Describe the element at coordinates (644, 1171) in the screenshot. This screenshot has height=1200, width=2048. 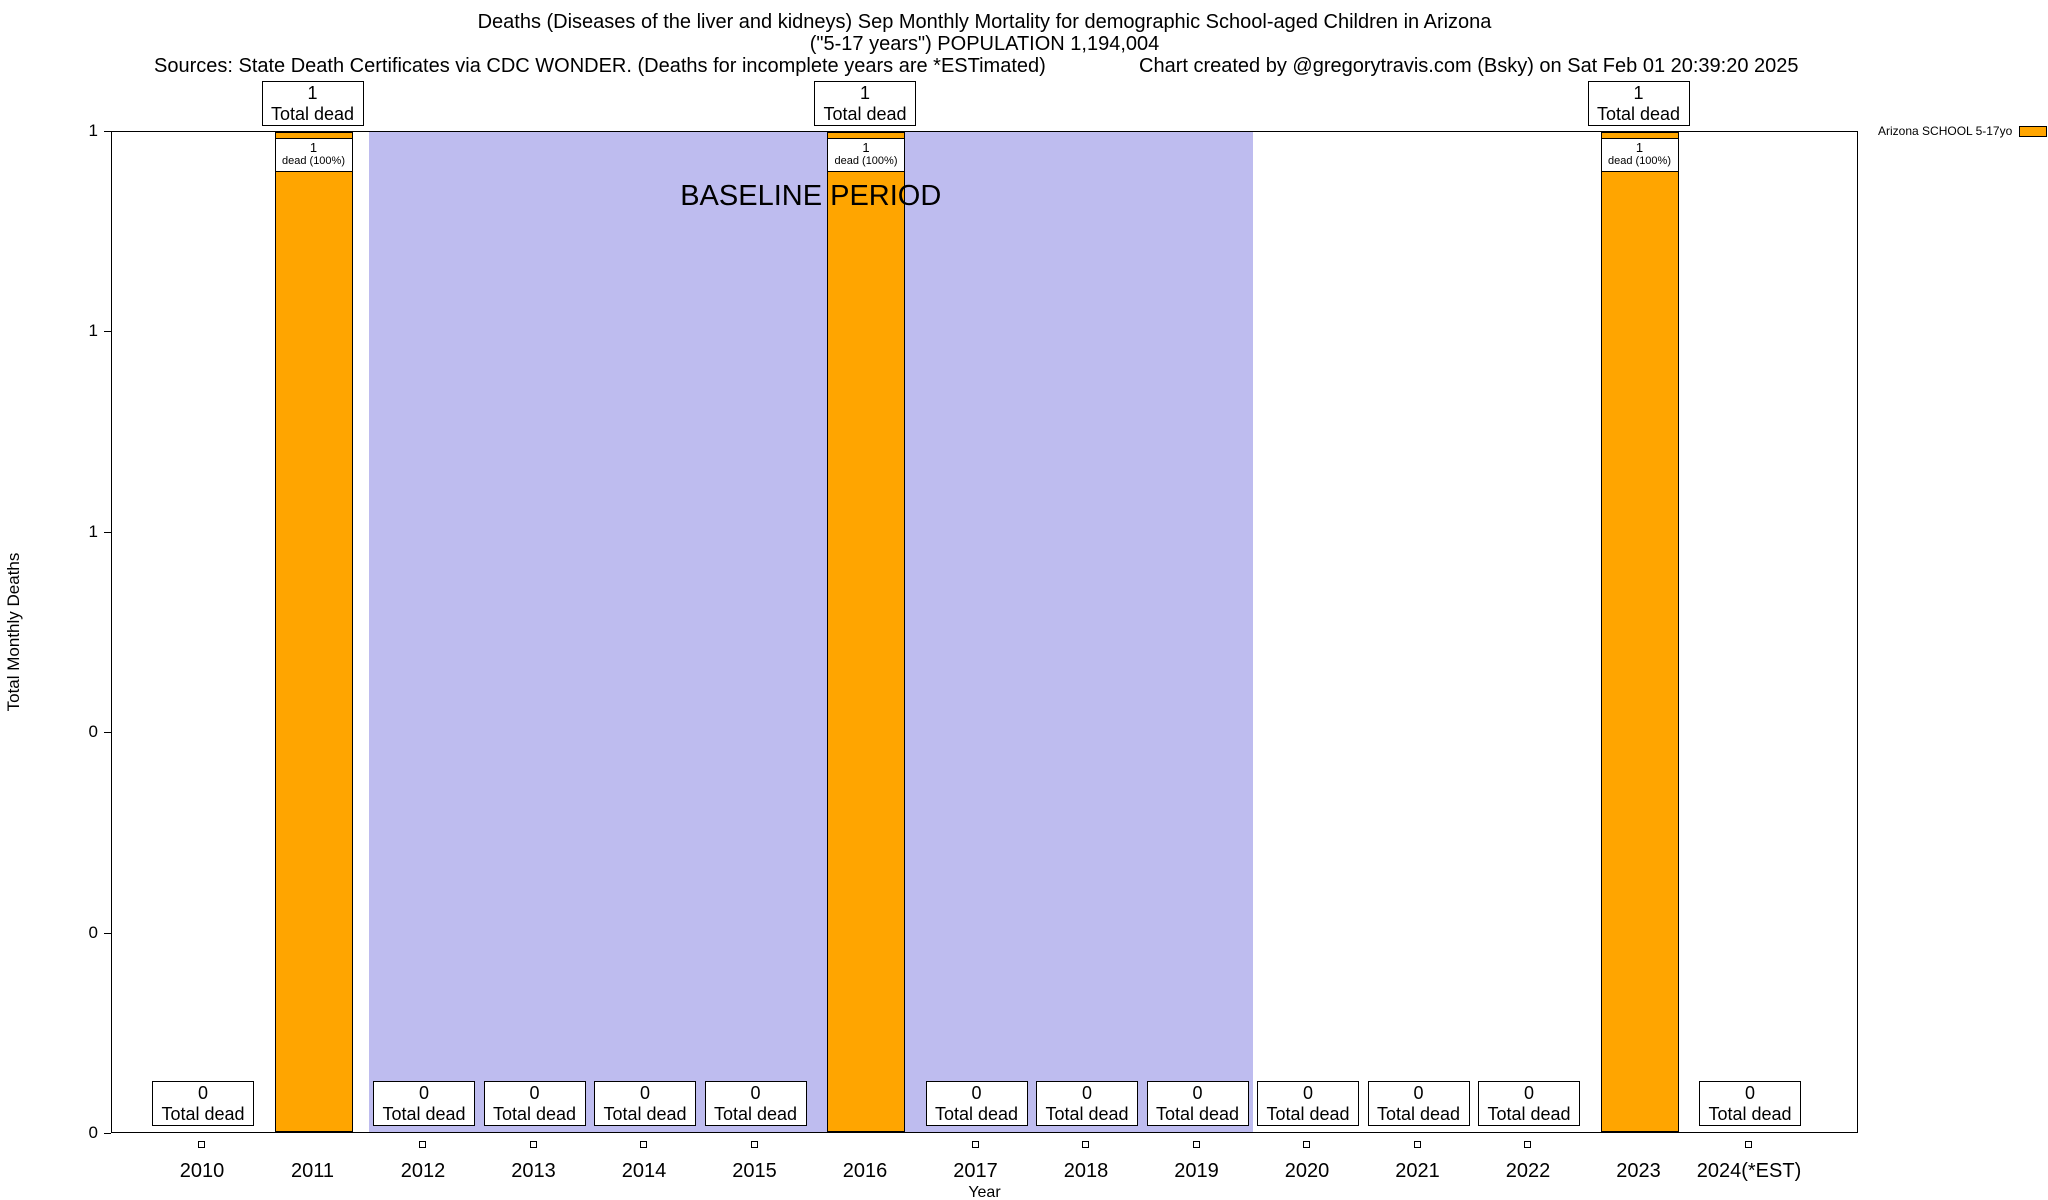
I see `x-tick-label: 2014` at that location.